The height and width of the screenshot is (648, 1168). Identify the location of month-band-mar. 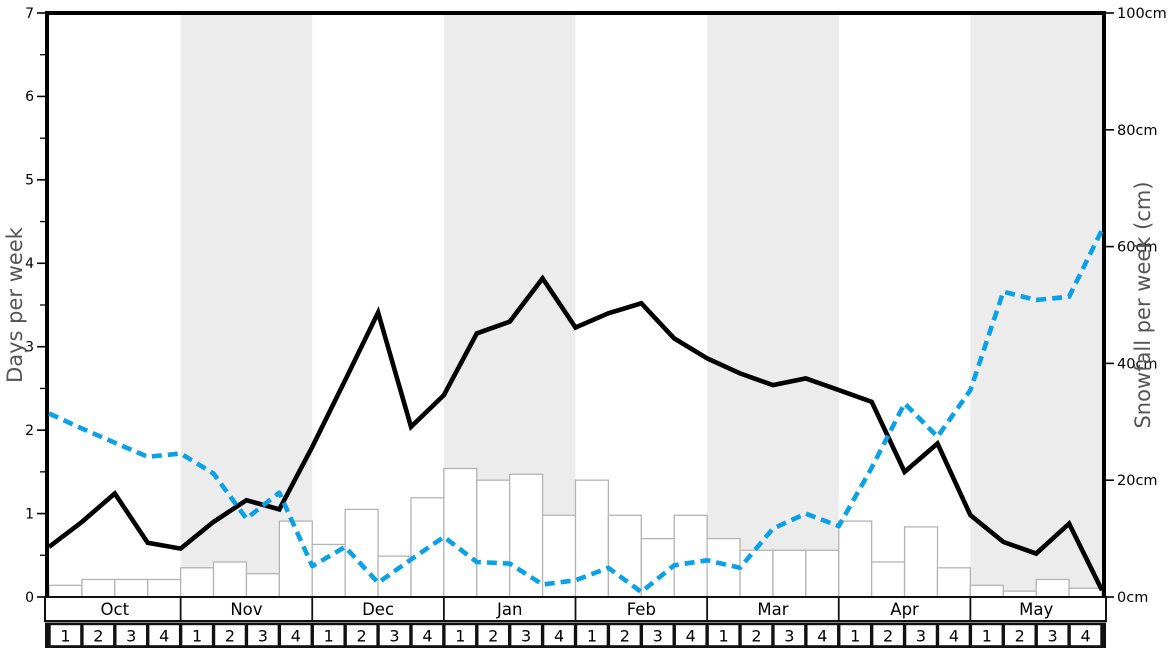
(773, 305).